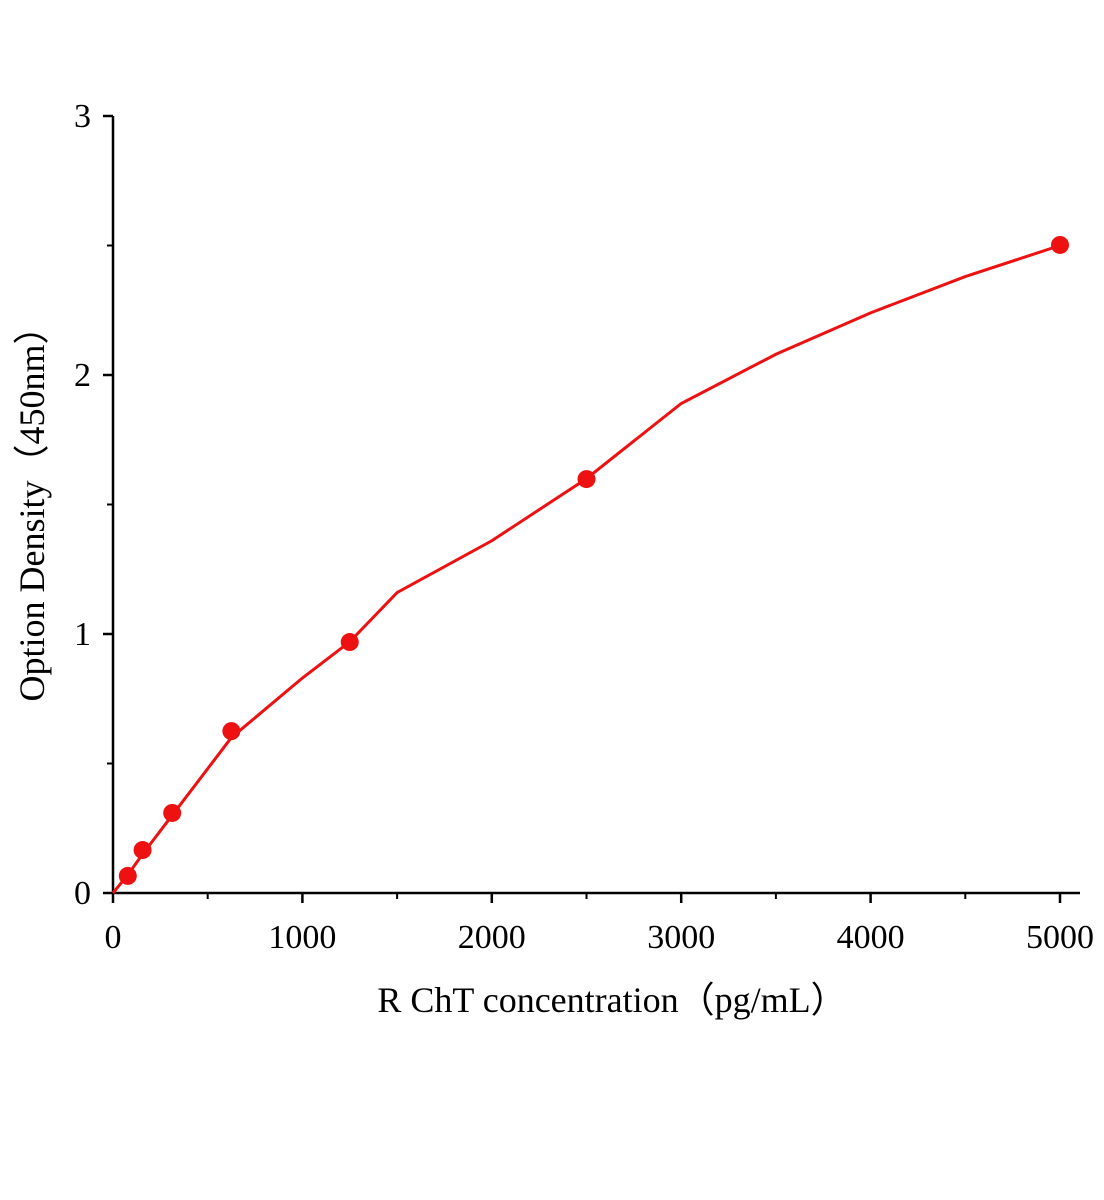  What do you see at coordinates (113, 937) in the screenshot?
I see `x-tick-label: 0` at bounding box center [113, 937].